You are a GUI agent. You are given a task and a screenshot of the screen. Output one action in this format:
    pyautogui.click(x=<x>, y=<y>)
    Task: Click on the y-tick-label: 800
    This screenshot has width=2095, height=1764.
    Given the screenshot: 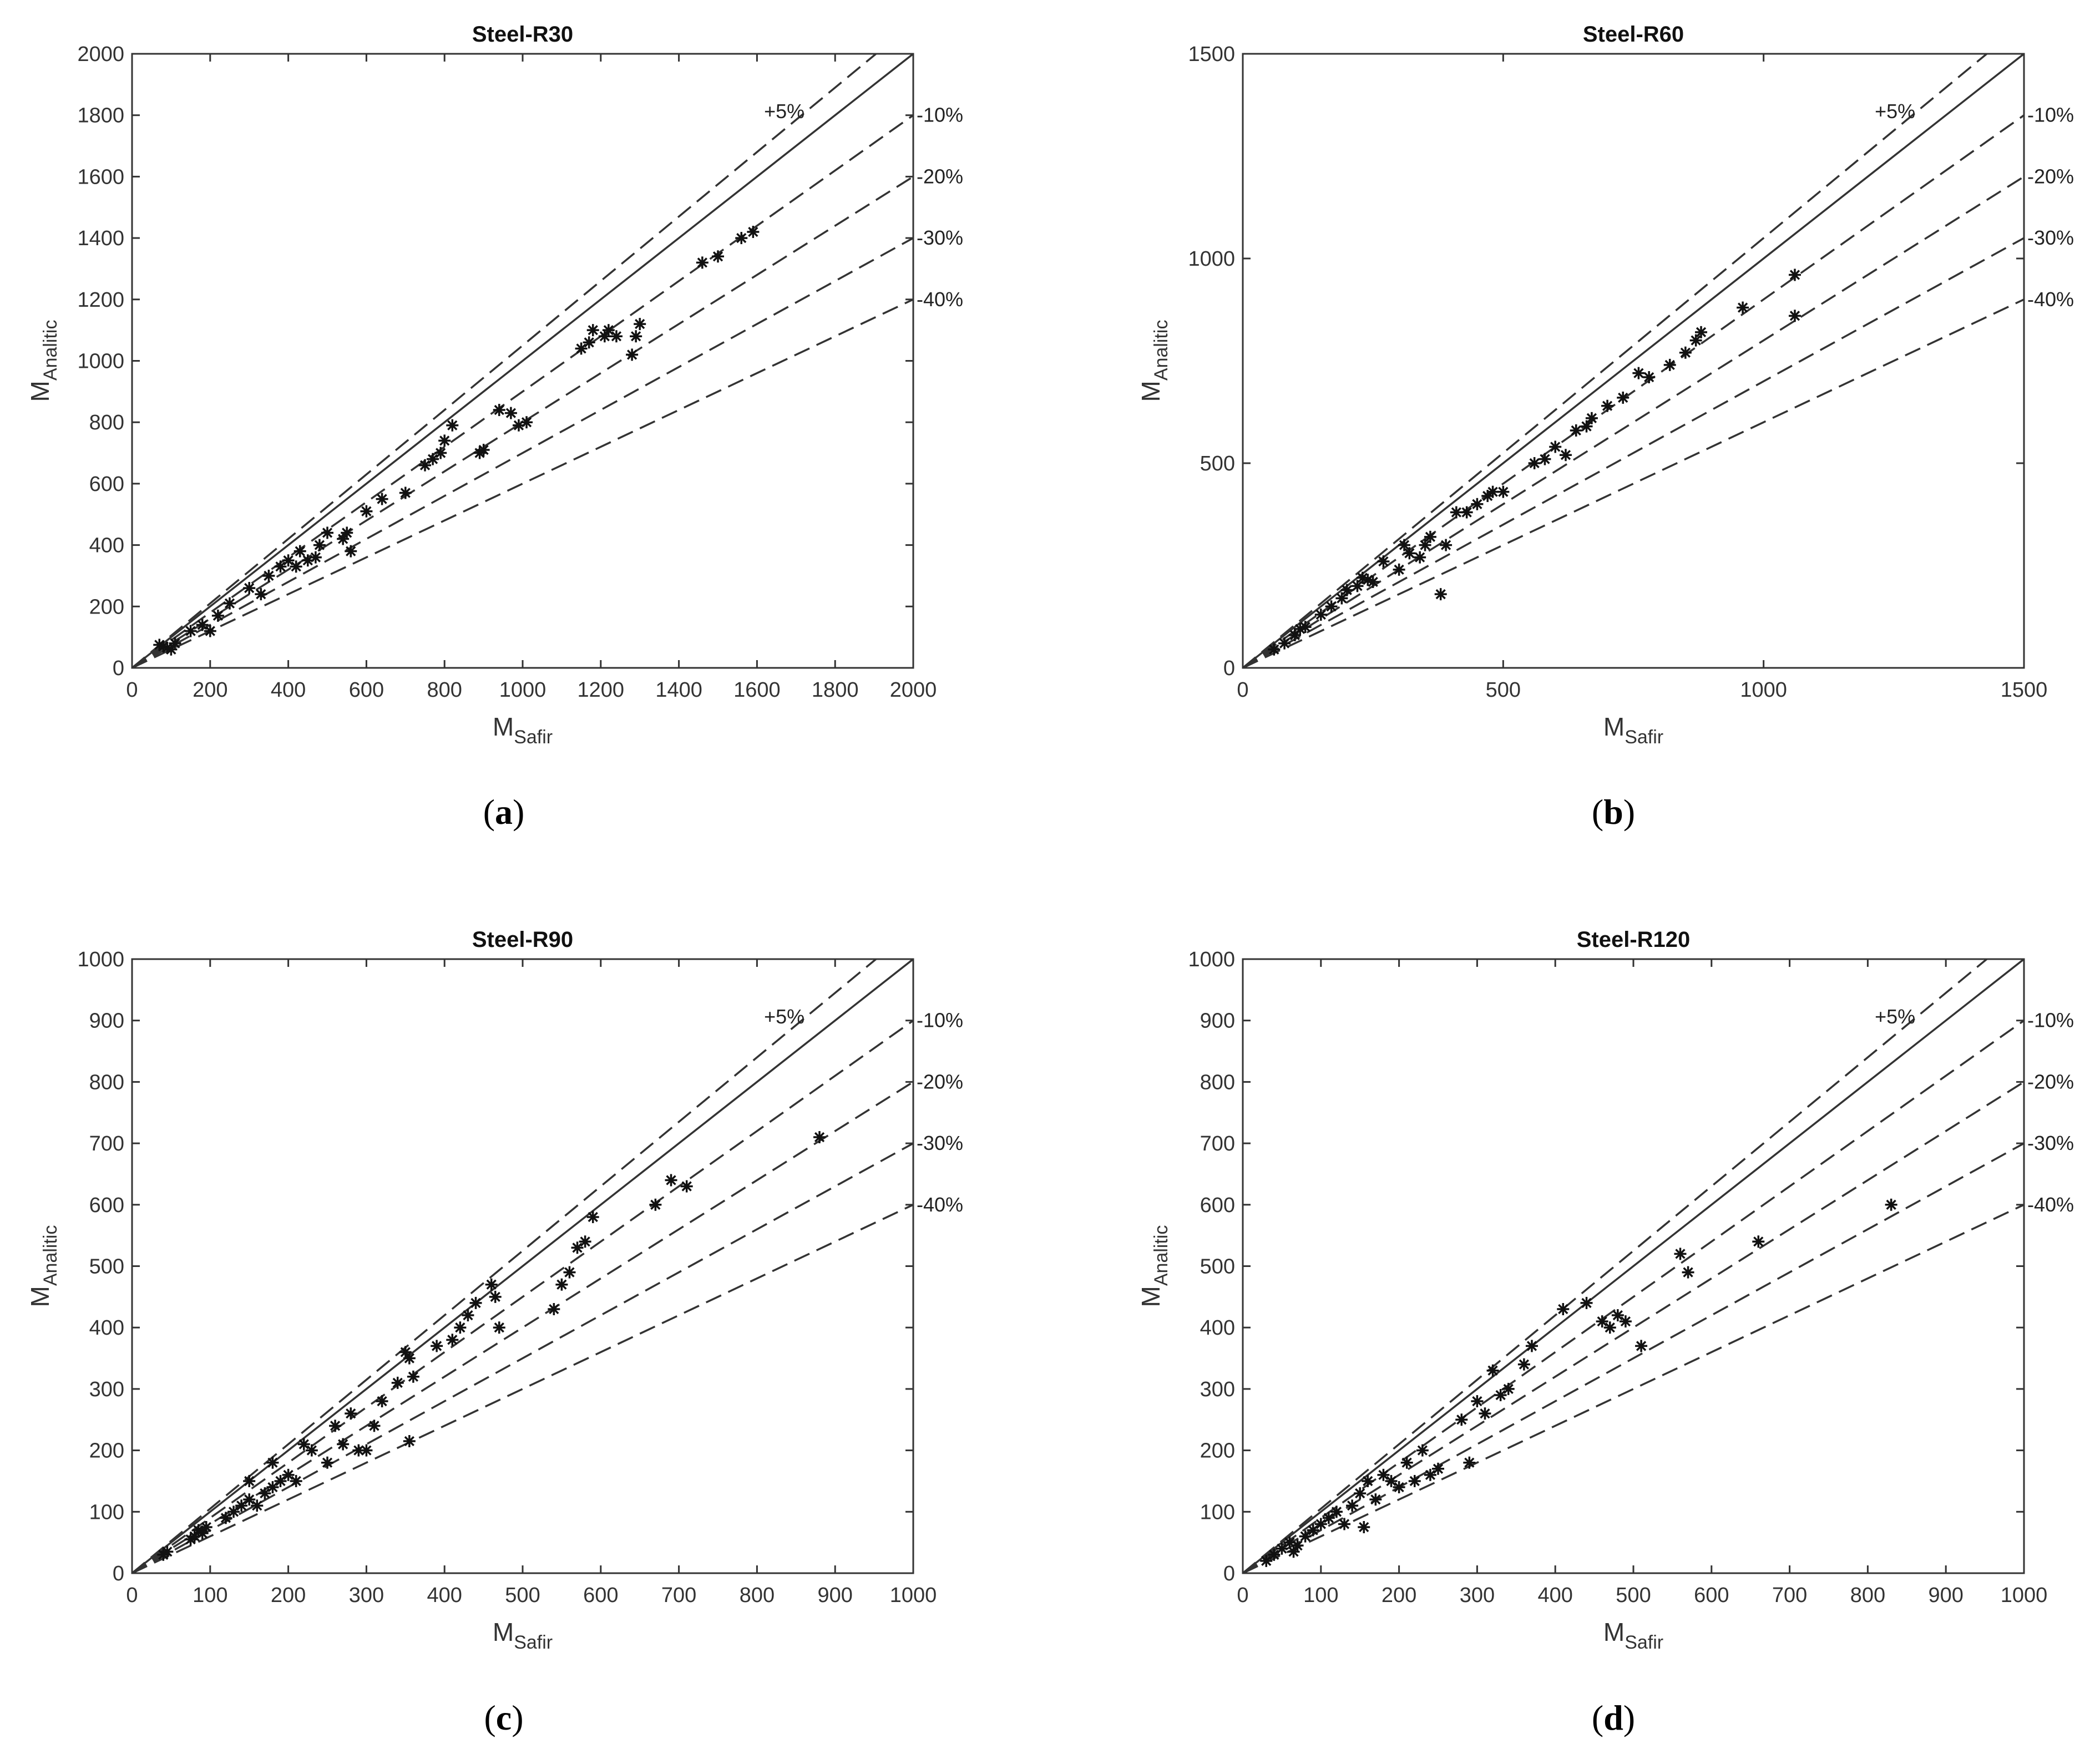 What is the action you would take?
    pyautogui.click(x=106, y=1082)
    